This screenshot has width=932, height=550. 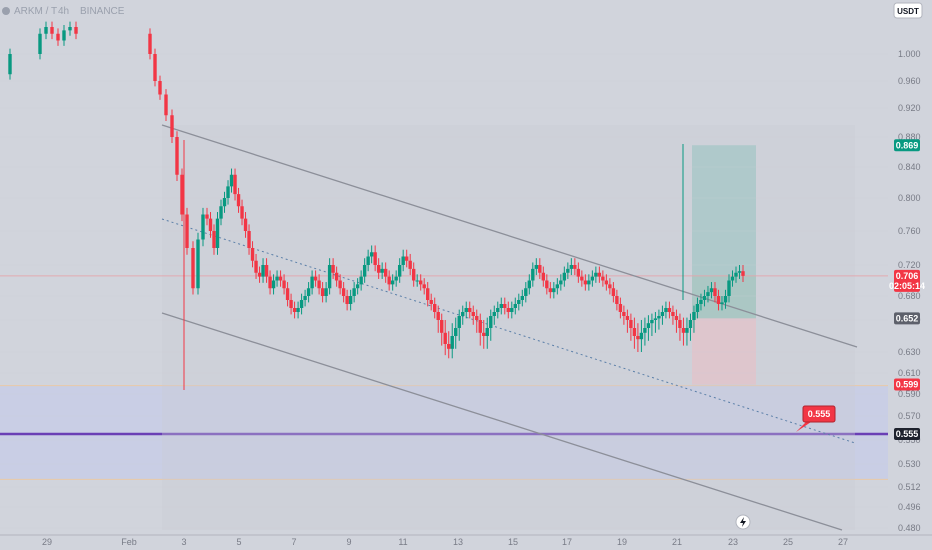 I want to click on currency-label: USDT, so click(x=908, y=11).